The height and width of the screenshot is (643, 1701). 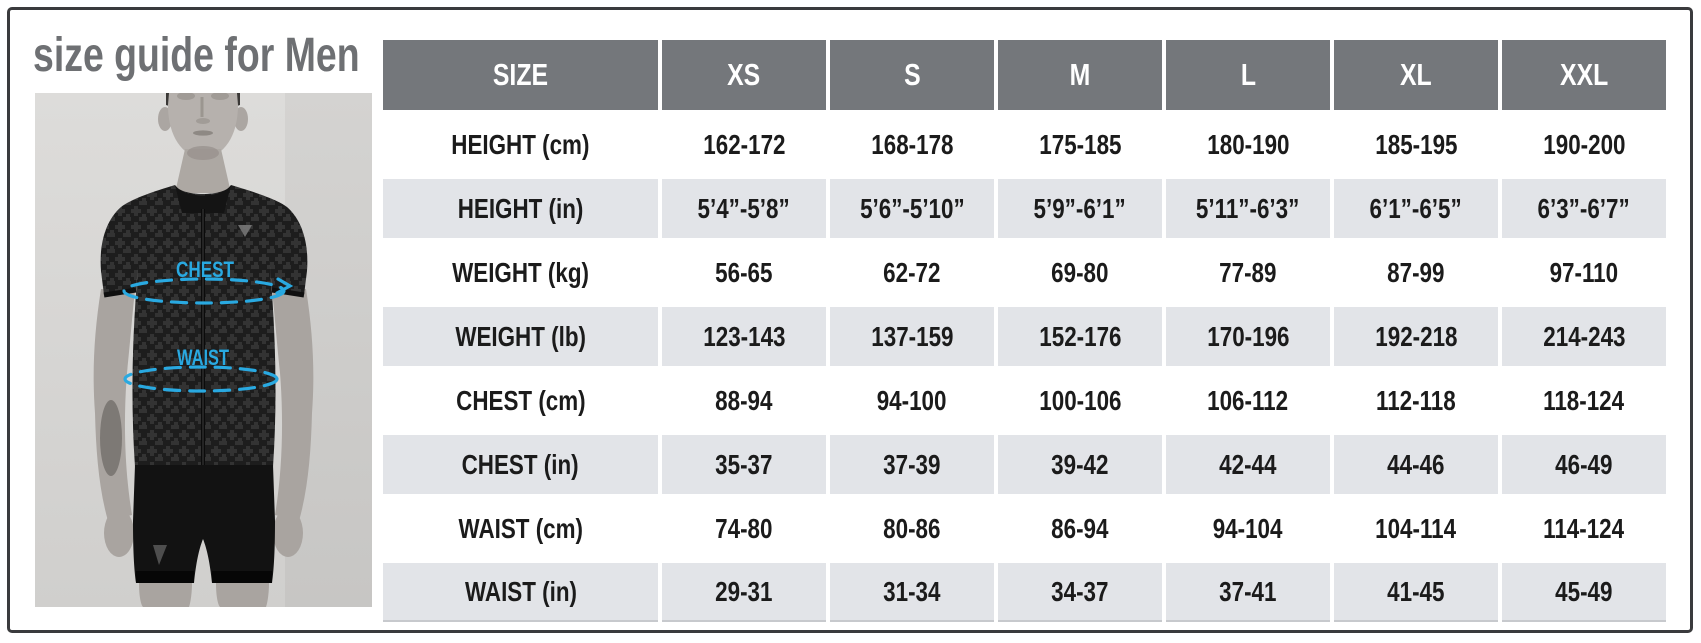 I want to click on size-value-cell: 106-112, so click(x=1248, y=400).